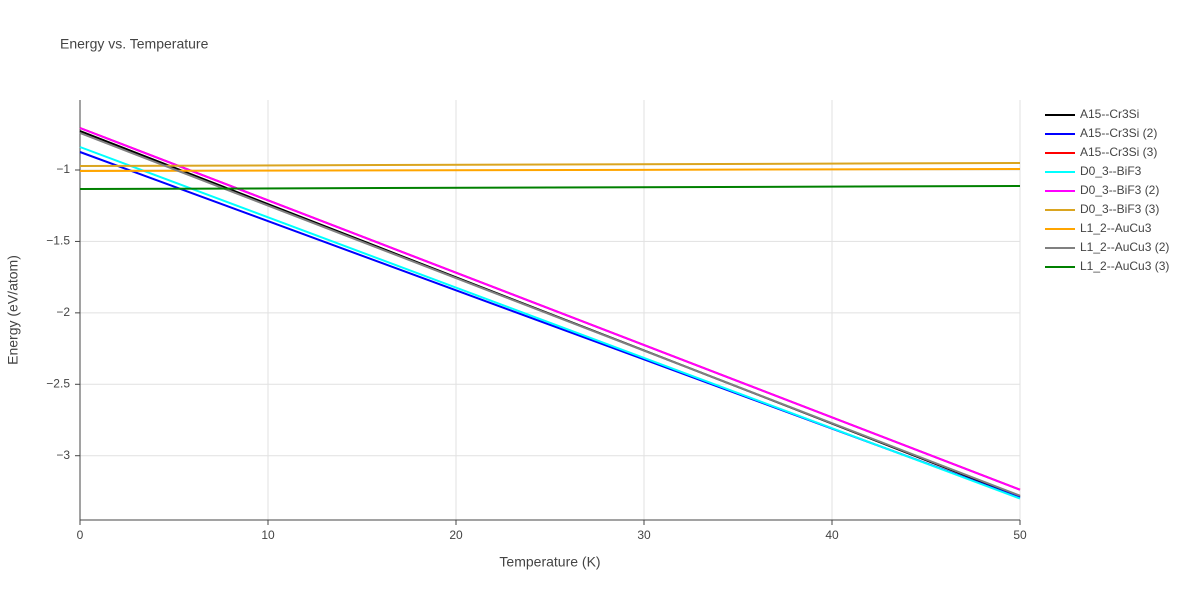  What do you see at coordinates (1124, 266) in the screenshot?
I see `legend-label: L1_2--AuCu3 (3)` at bounding box center [1124, 266].